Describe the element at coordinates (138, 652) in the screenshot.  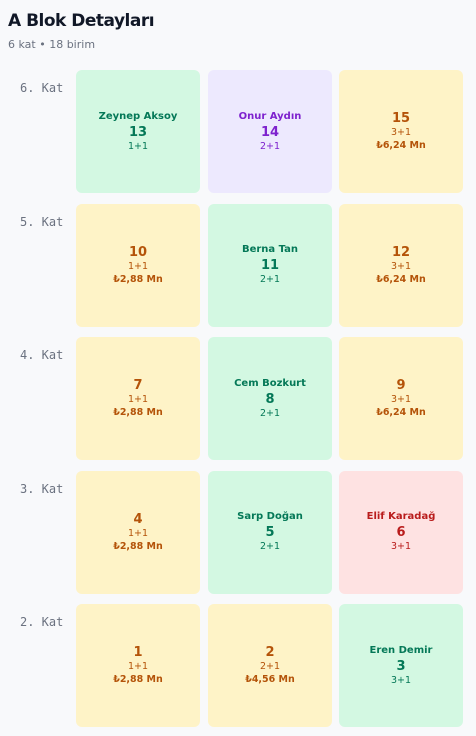
I see `unit-number: 1` at that location.